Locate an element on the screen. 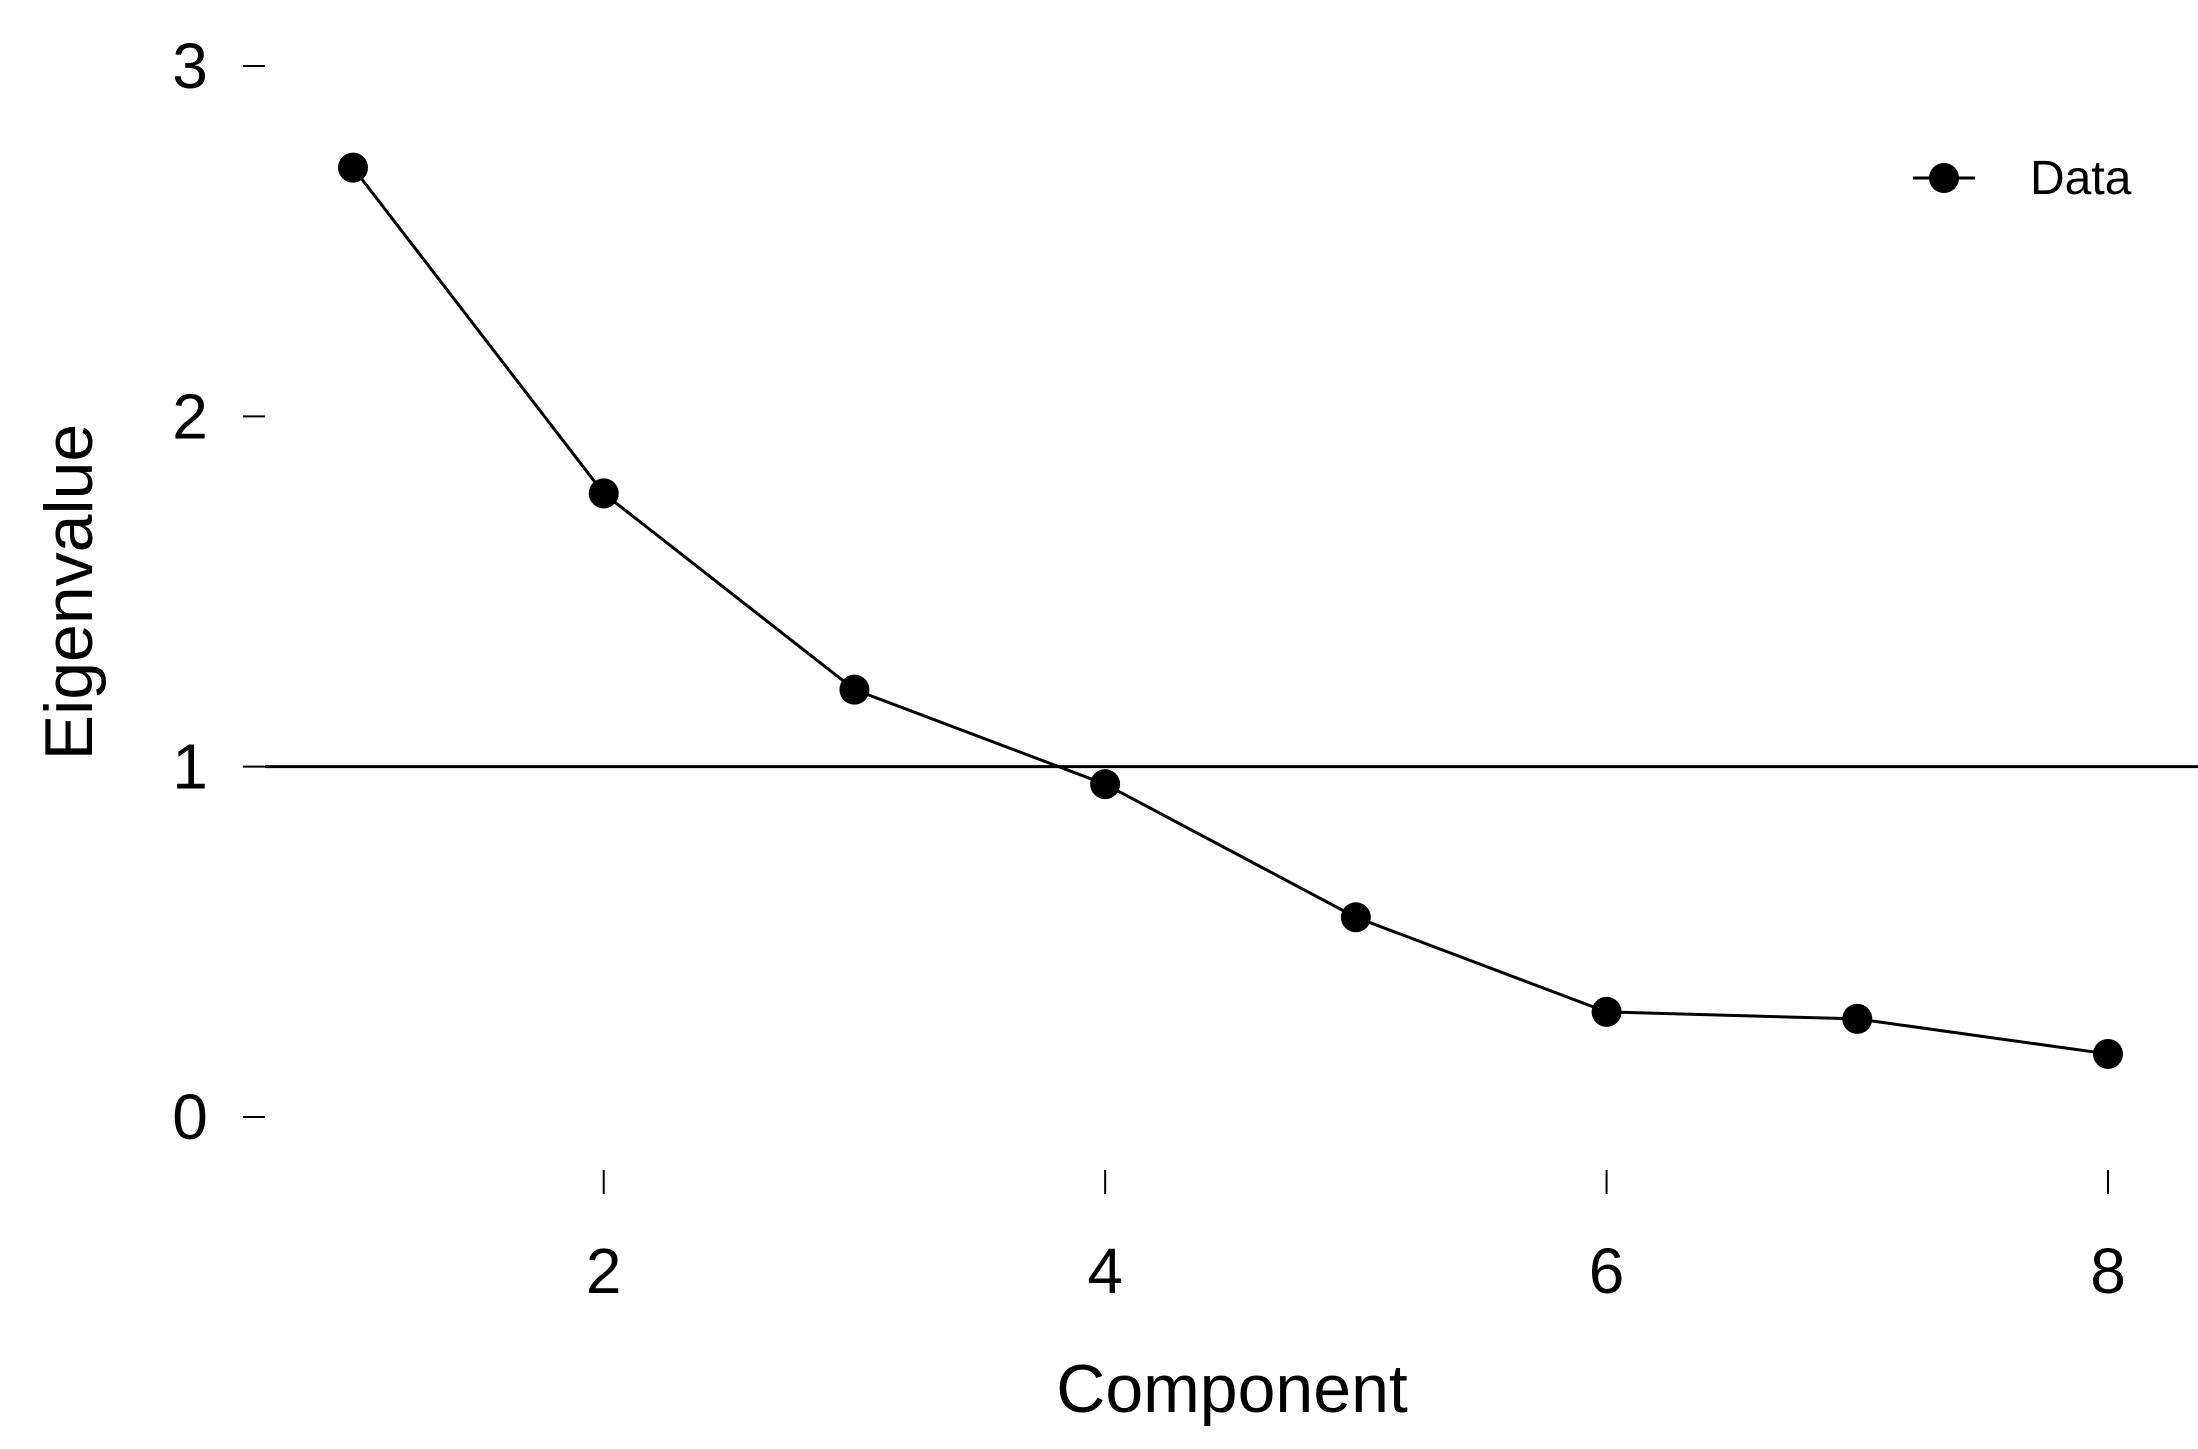  y-tick-label: 2 is located at coordinates (190, 416).